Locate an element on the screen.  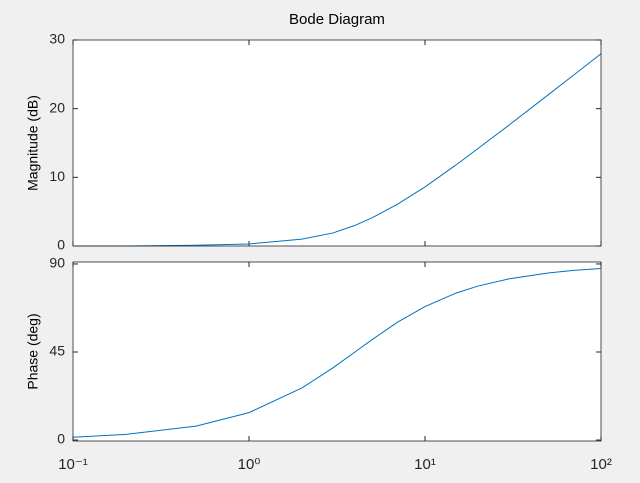
chart-title: Bode Diagram is located at coordinates (337, 19).